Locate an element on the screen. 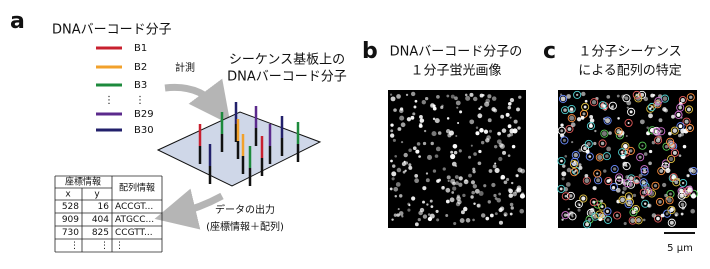 The width and height of the screenshot is (710, 269). panel-title: DNAバーコード分子の is located at coordinates (456, 52).